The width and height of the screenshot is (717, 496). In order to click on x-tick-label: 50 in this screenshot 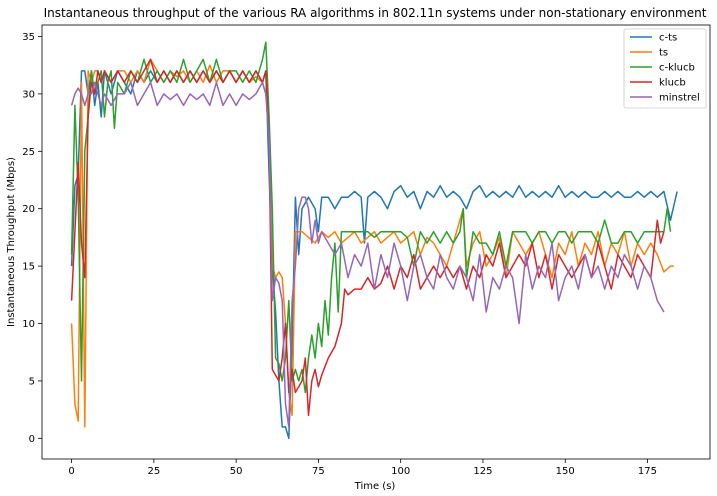, I will do `click(236, 471)`.